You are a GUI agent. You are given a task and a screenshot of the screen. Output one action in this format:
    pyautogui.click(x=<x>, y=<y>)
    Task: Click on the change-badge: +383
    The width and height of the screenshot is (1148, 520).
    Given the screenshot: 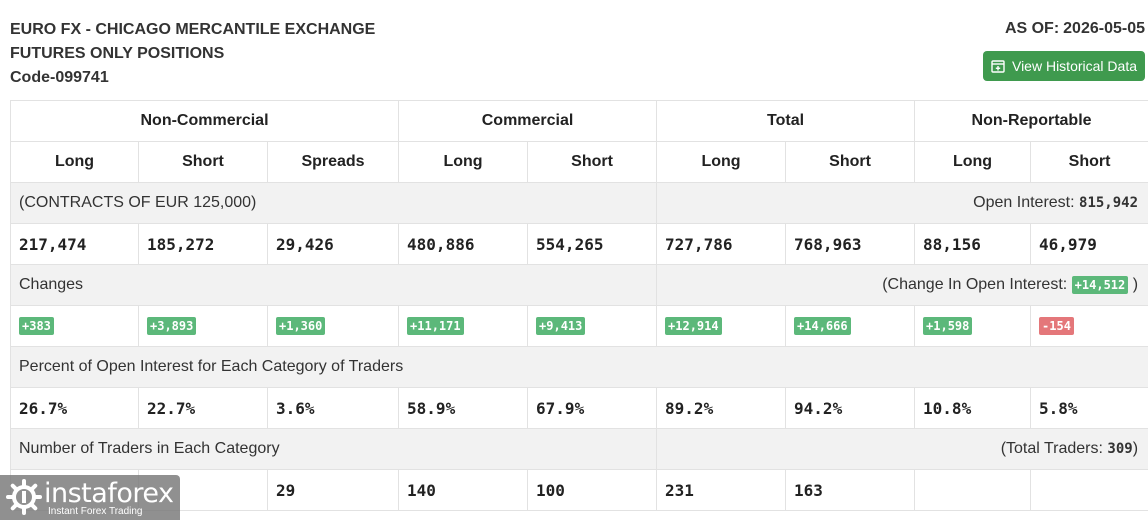 What is the action you would take?
    pyautogui.click(x=36, y=326)
    